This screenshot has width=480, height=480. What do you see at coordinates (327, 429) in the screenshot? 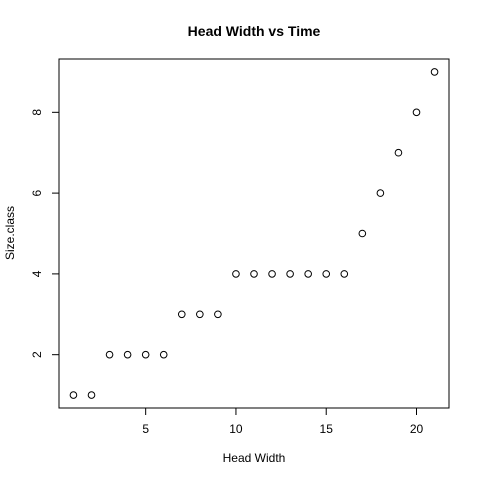
I see `x-tick-label: 15` at bounding box center [327, 429].